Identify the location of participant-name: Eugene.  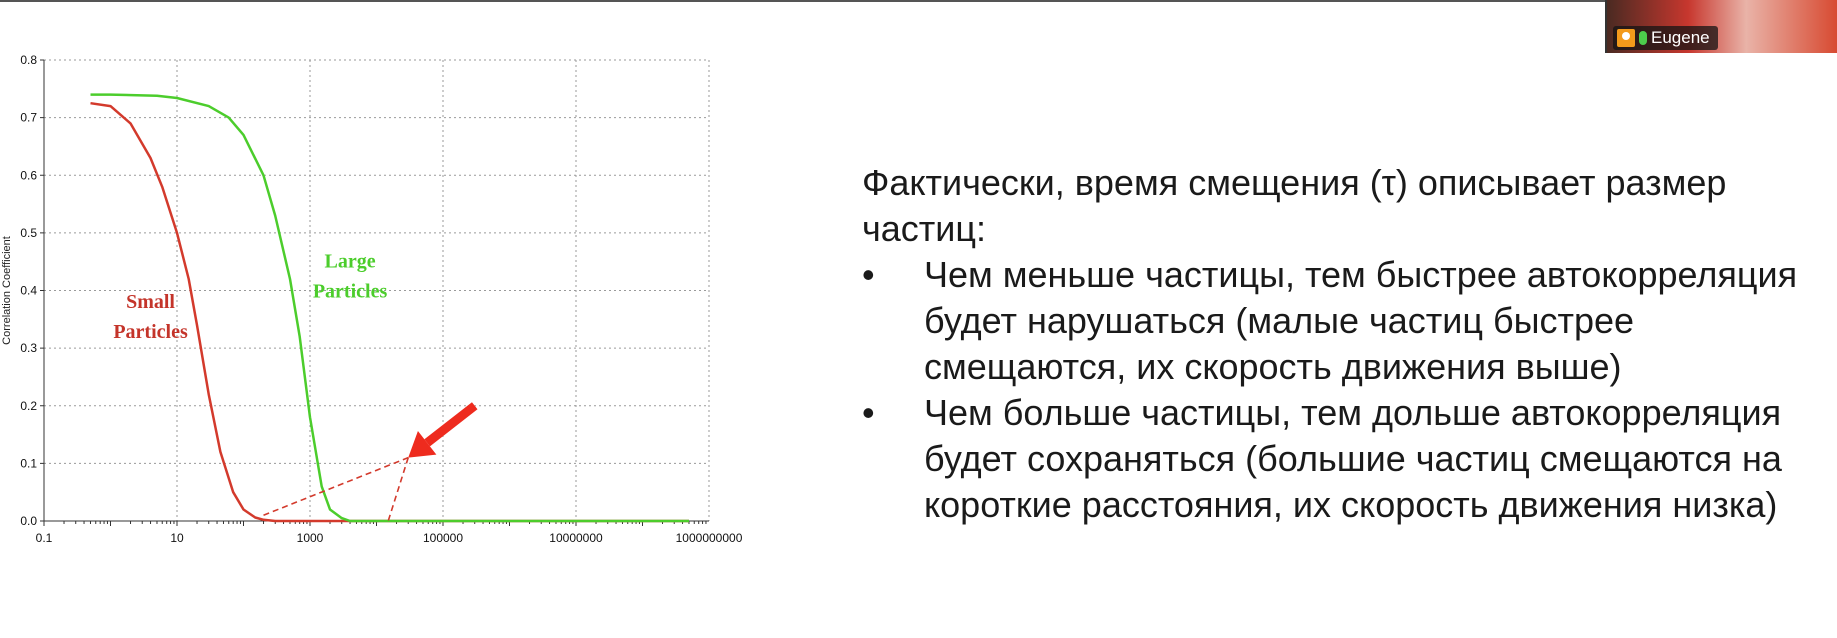
(1680, 37).